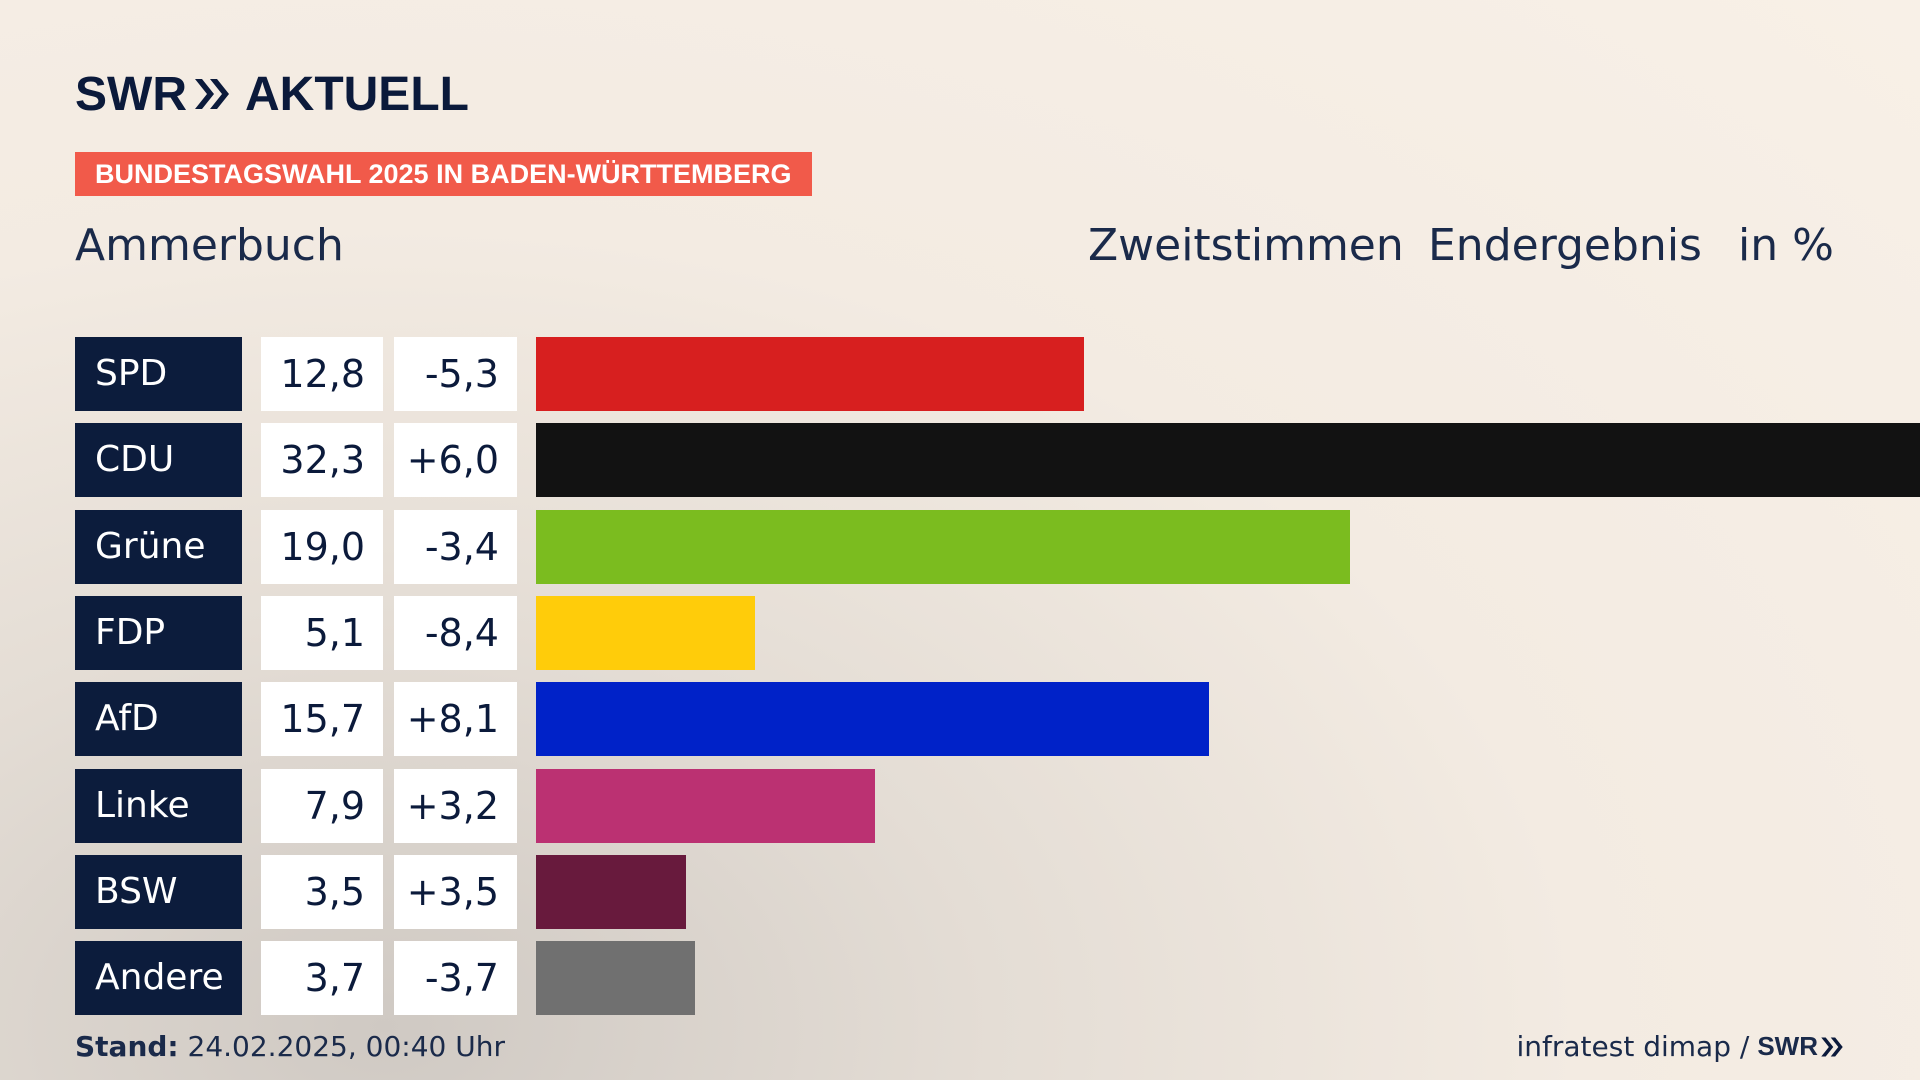 Image resolution: width=1920 pixels, height=1080 pixels. I want to click on diff-label: -3,7, so click(455, 978).